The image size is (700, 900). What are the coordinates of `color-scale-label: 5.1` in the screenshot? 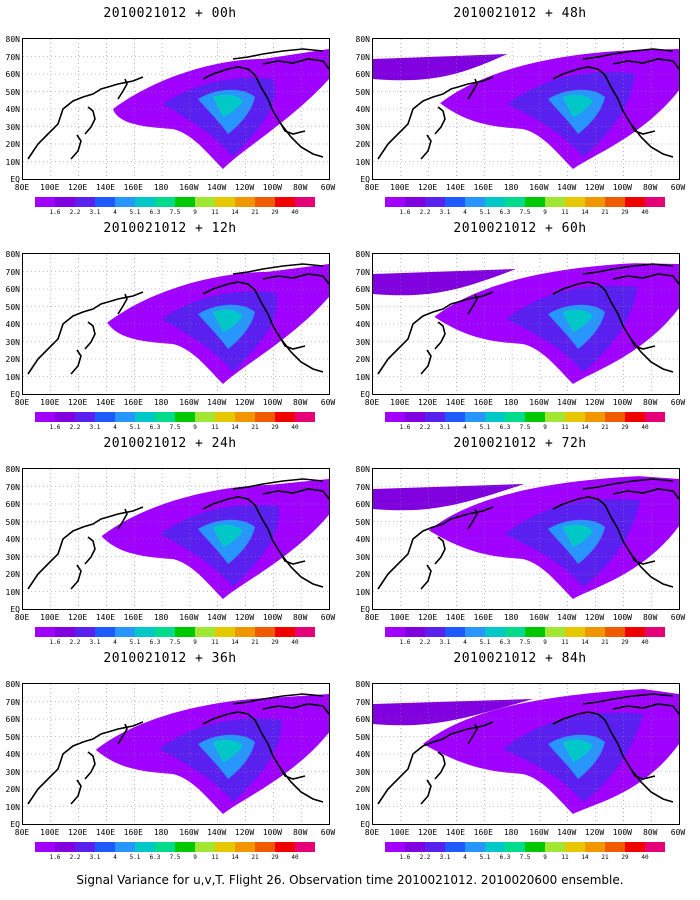 It's located at (135, 642).